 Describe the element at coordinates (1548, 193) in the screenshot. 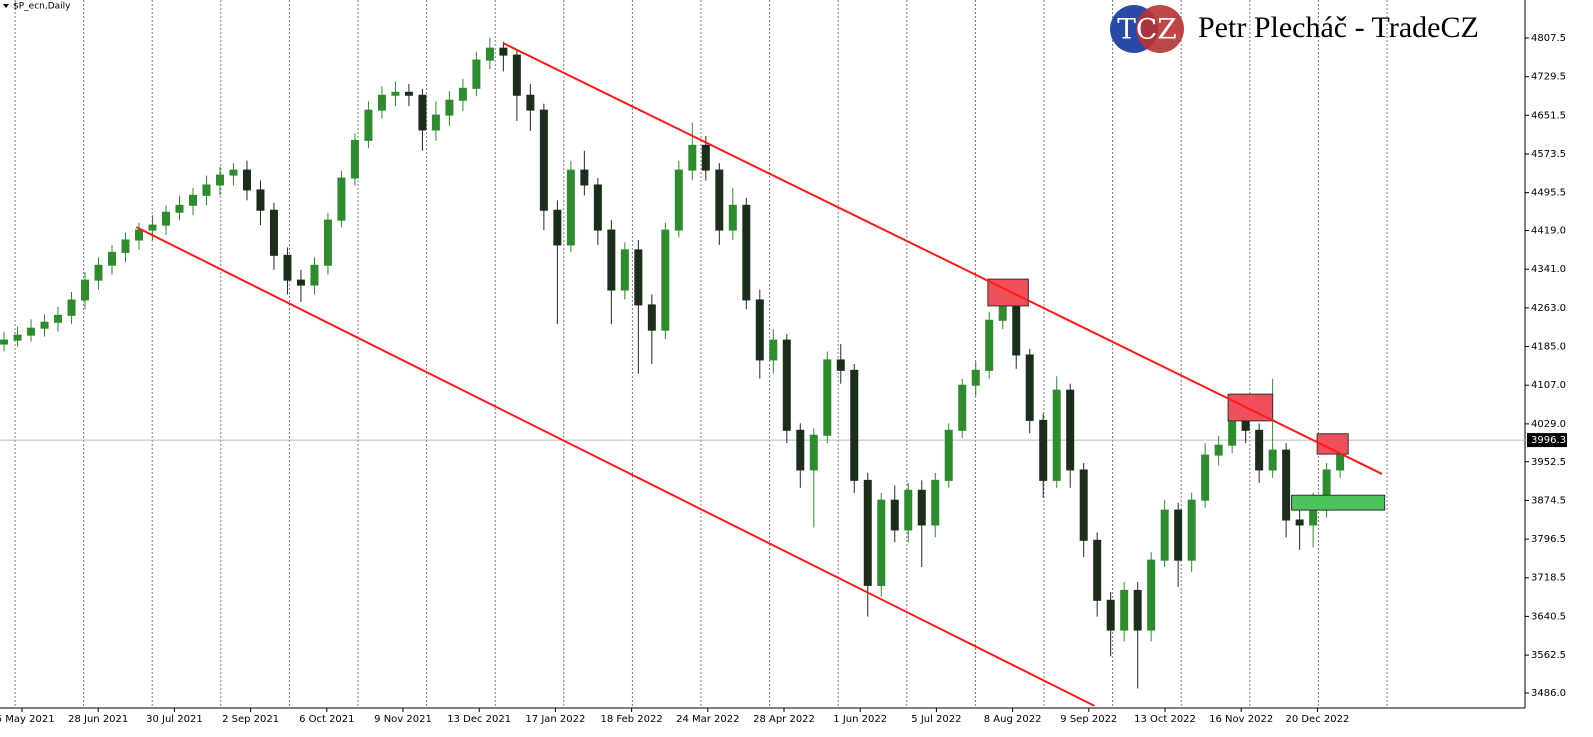

I see `y-tick-label: 4495.5` at that location.